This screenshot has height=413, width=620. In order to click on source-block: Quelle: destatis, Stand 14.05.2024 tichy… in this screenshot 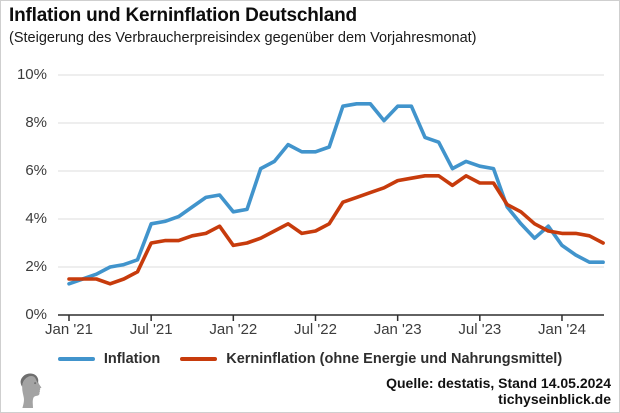, I will do `click(498, 391)`.